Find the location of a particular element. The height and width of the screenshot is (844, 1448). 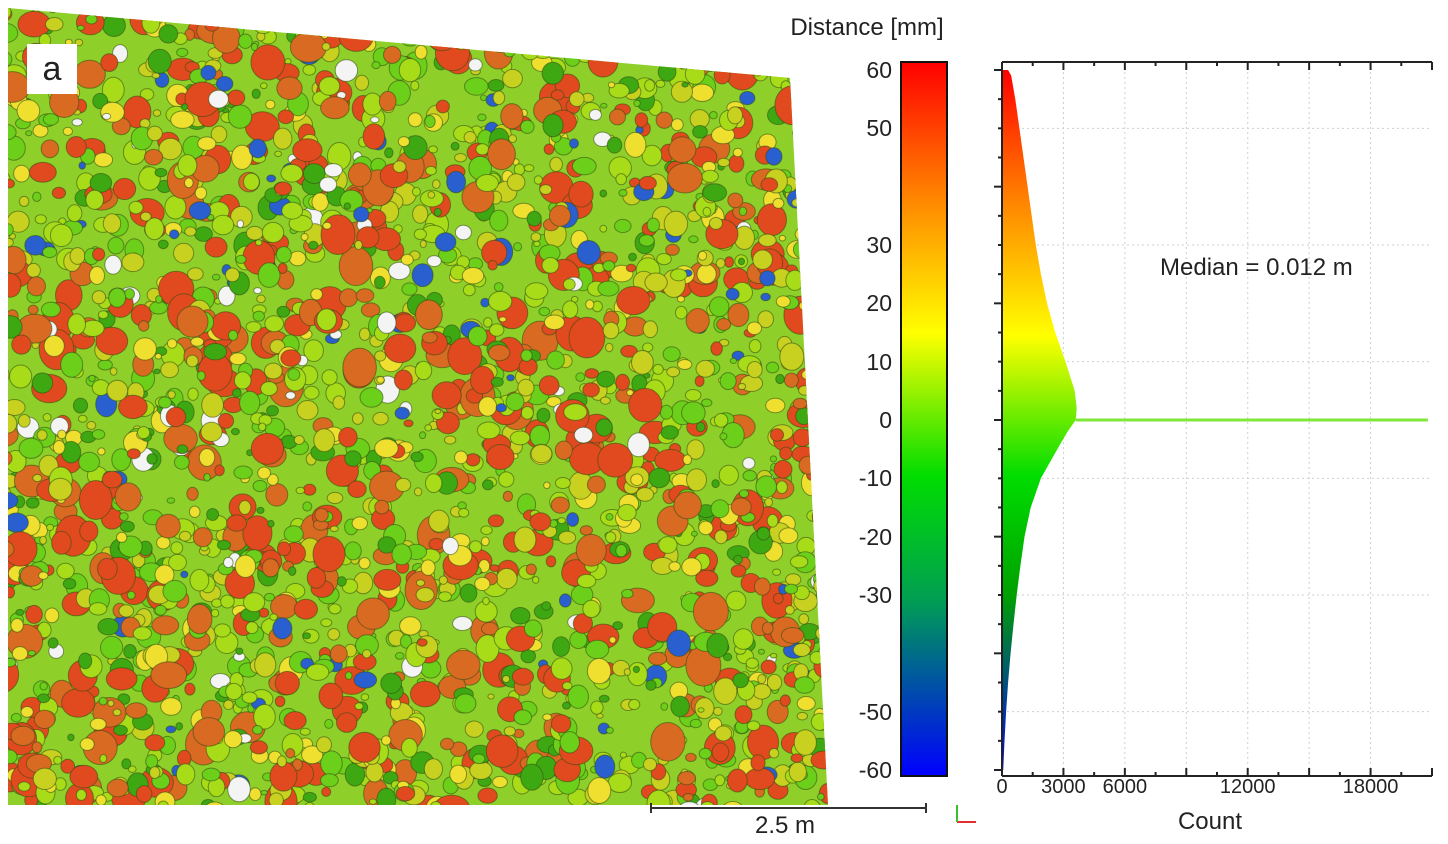

x-axis-label: Count is located at coordinates (1210, 821).